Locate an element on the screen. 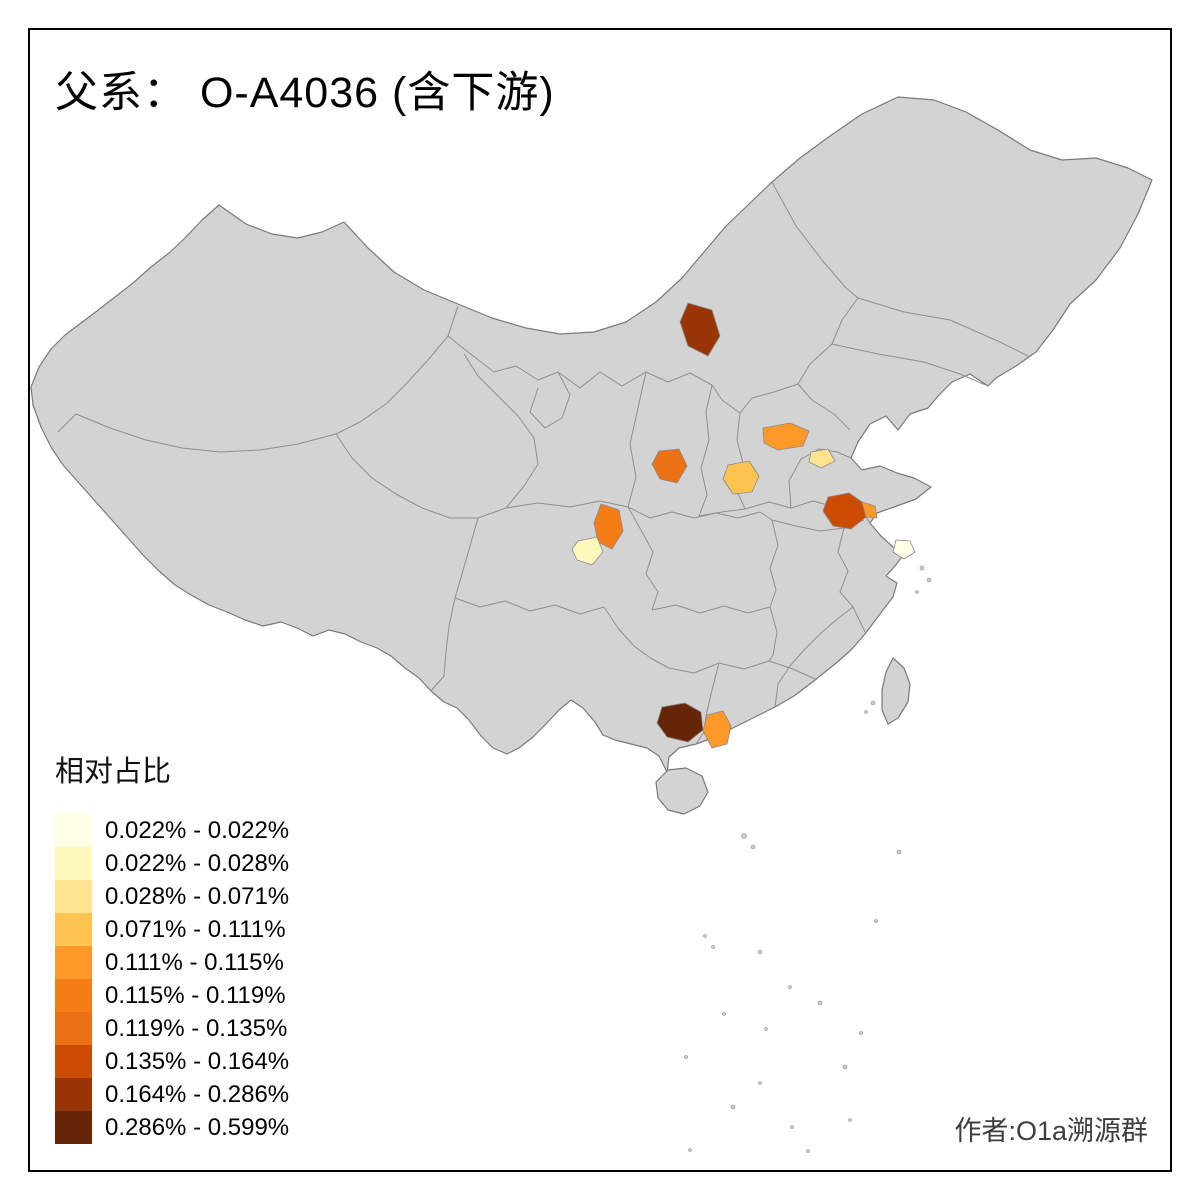 The height and width of the screenshot is (1200, 1200). legend-range-label: 0.071% - 0.111% is located at coordinates (195, 929).